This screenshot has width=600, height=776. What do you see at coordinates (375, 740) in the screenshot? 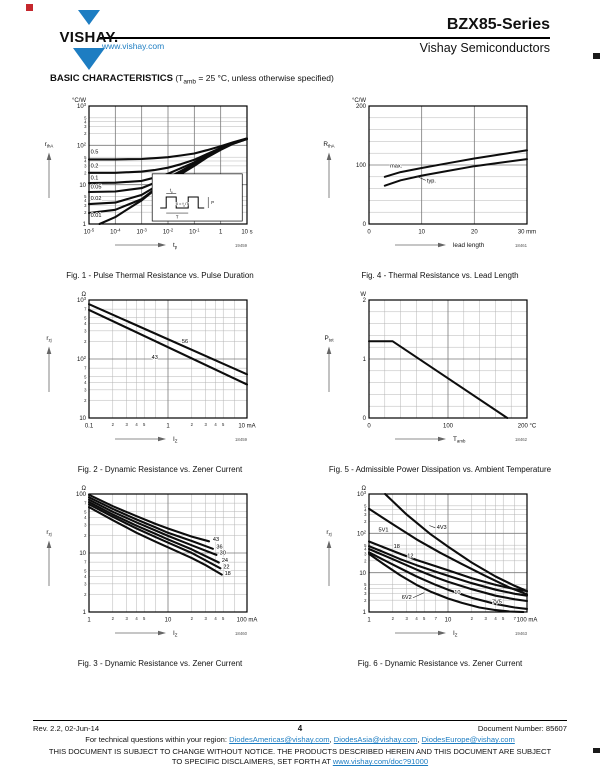
I see `email-asia-link: DiodesAsia@vishay.com` at bounding box center [375, 740].